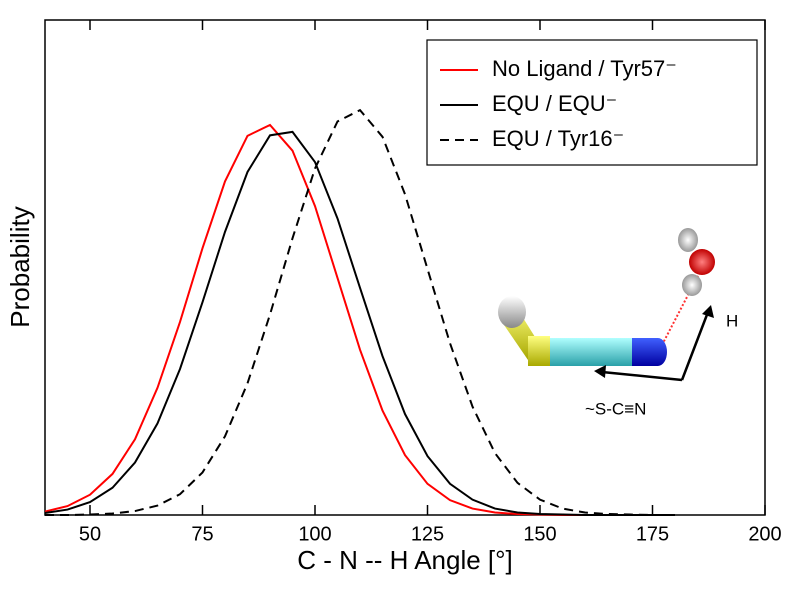 This screenshot has height=589, width=800. Describe the element at coordinates (615, 408) in the screenshot. I see `annotation: ~S-C≡N` at that location.